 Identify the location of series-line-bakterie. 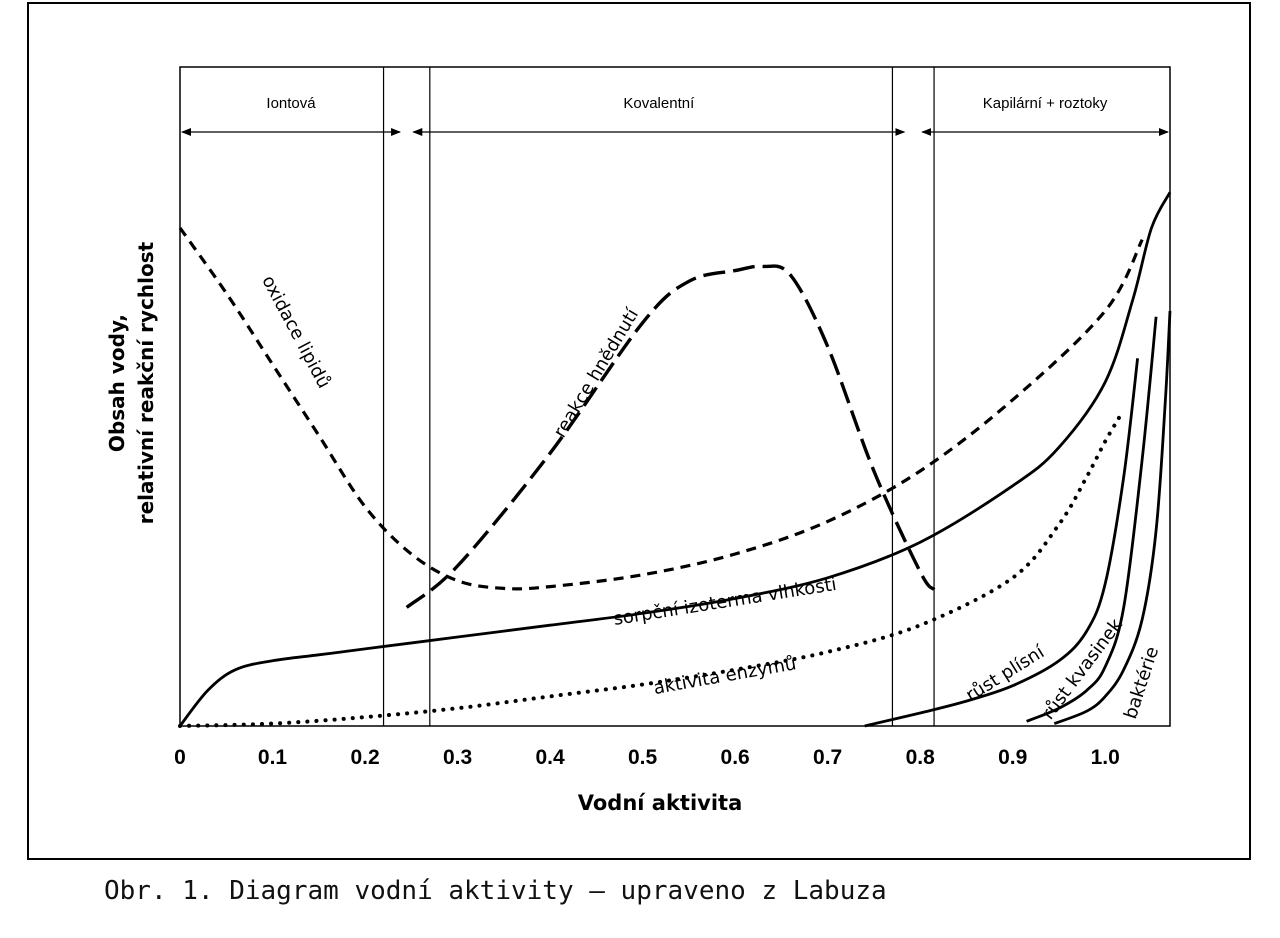
(1112, 517).